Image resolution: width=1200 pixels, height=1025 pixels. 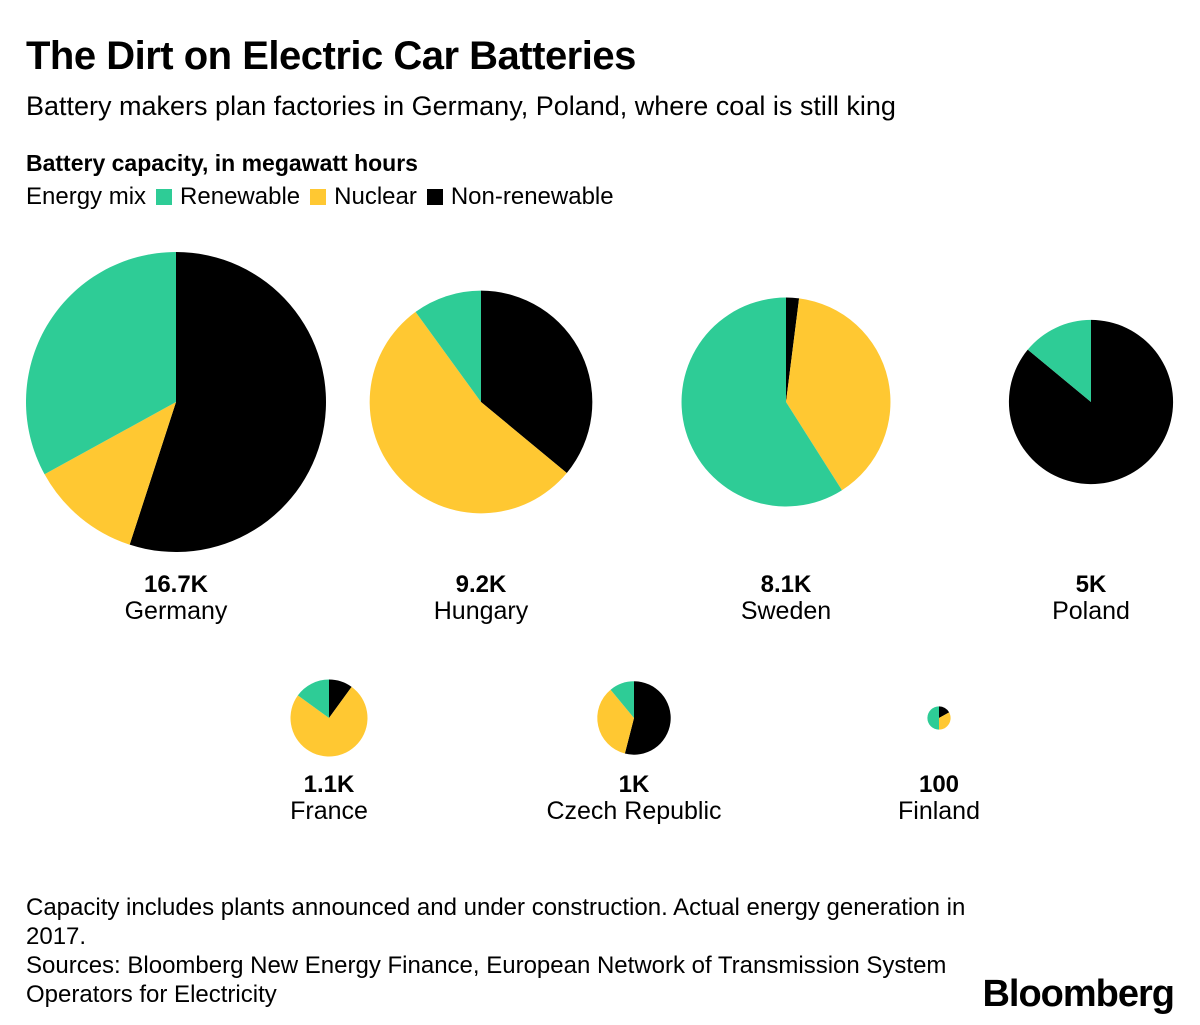 I want to click on slice-finland-nuclear, so click(x=945, y=721).